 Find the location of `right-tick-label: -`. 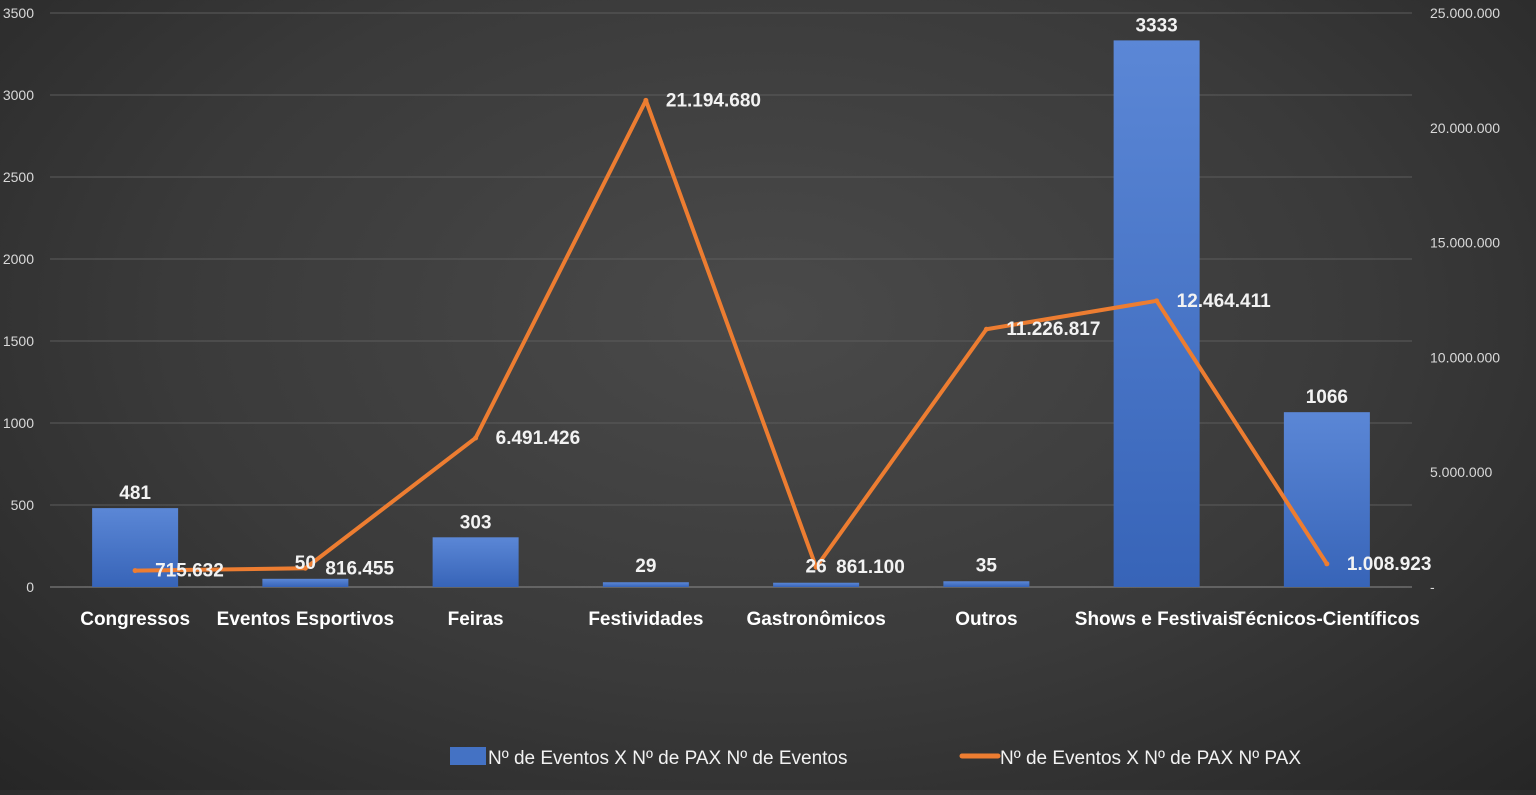

right-tick-label: - is located at coordinates (1432, 587).